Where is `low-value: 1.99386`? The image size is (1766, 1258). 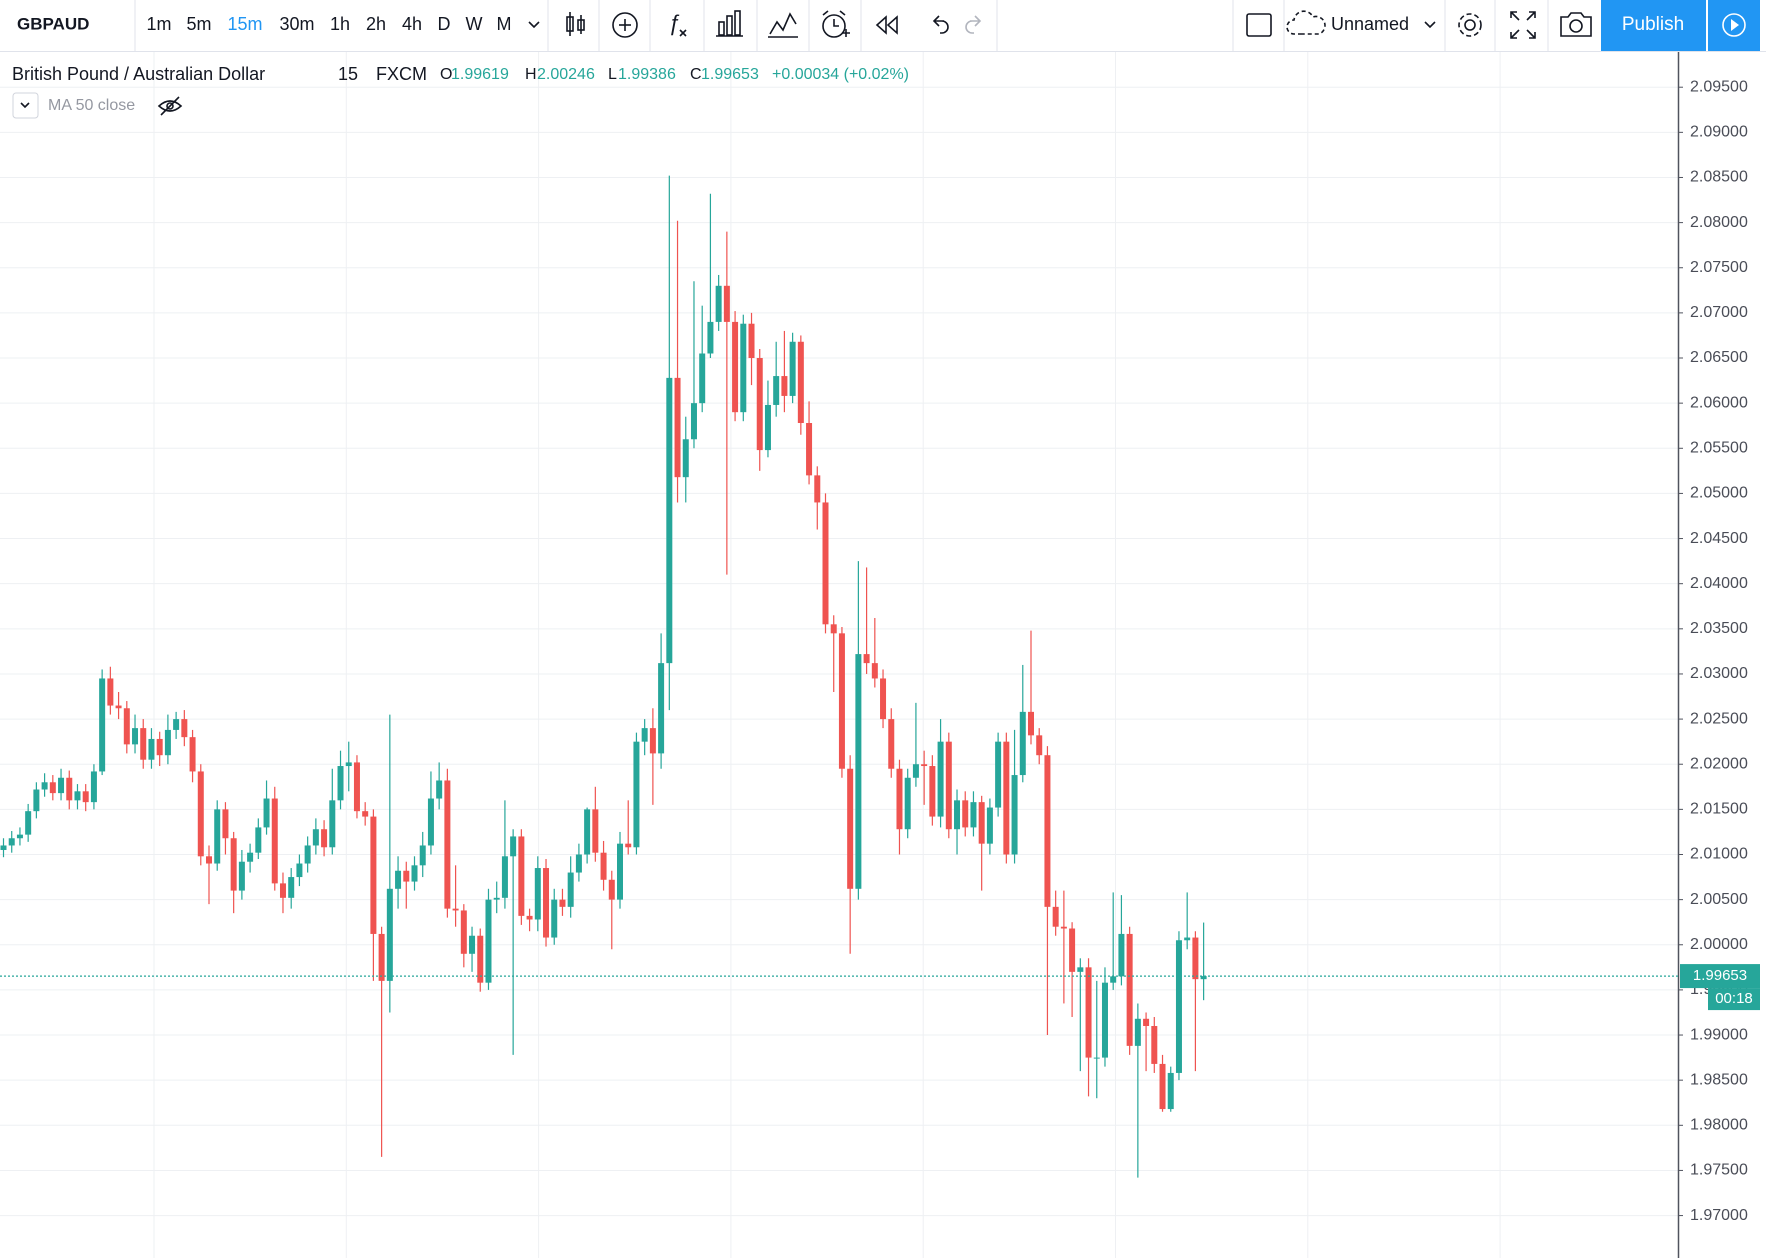
low-value: 1.99386 is located at coordinates (647, 74).